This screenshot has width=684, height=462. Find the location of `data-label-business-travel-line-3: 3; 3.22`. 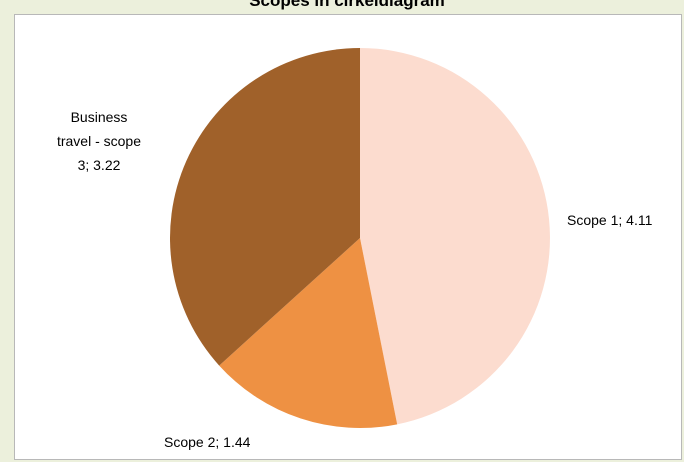

data-label-business-travel-line-3: 3; 3.22 is located at coordinates (99, 165).